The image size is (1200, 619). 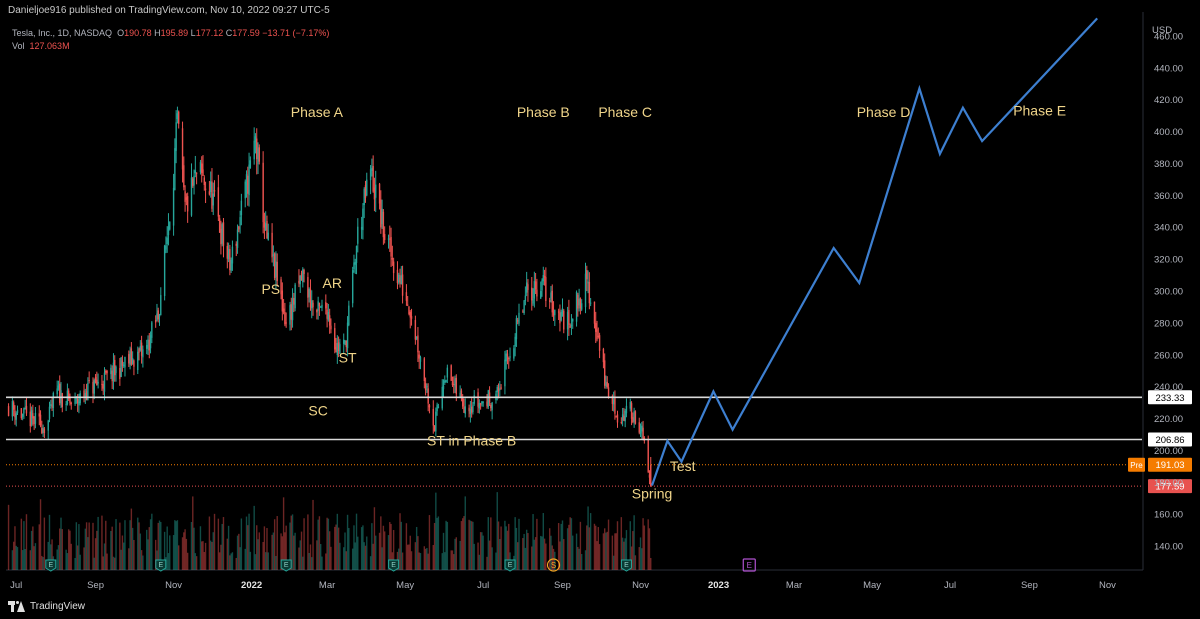 What do you see at coordinates (1168, 196) in the screenshot?
I see `price-tick-label: 360.00` at bounding box center [1168, 196].